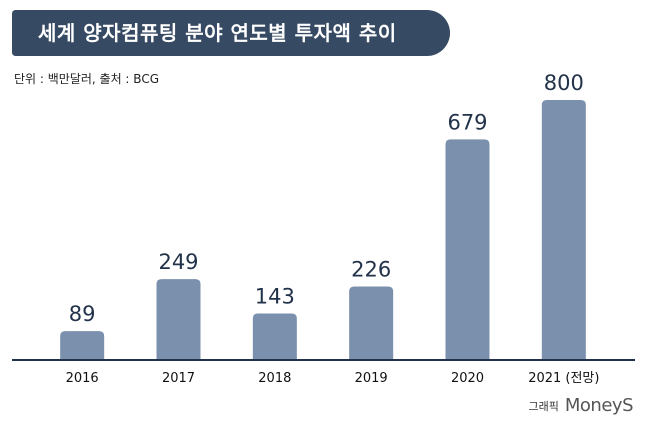 This screenshot has width=647, height=424. I want to click on data-label: 143, so click(275, 297).